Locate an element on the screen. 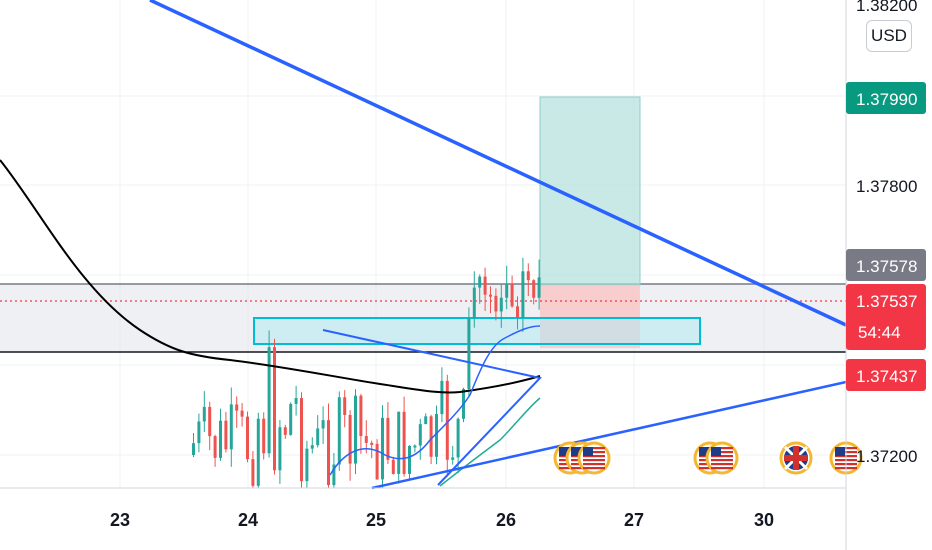 The width and height of the screenshot is (932, 550). x-tick-25: 25 is located at coordinates (376, 520).